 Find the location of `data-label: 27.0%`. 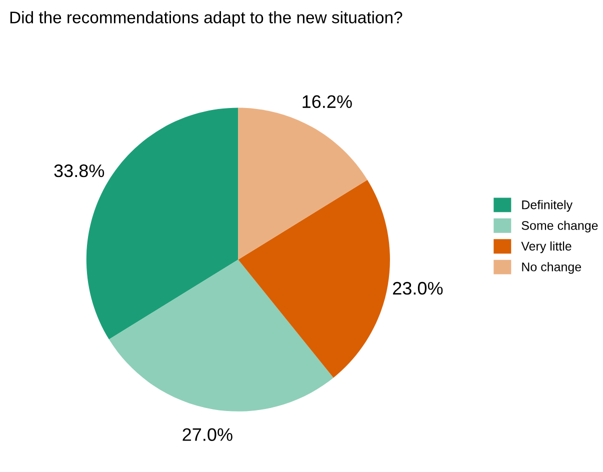

data-label: 27.0% is located at coordinates (207, 434).